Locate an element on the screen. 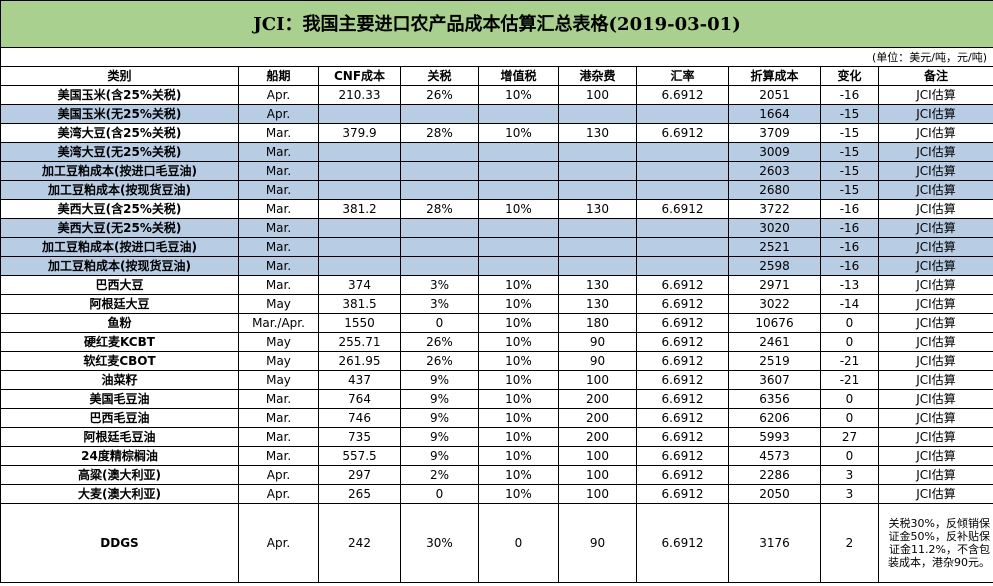 The width and height of the screenshot is (993, 586). table-cell: -15 is located at coordinates (849, 190).